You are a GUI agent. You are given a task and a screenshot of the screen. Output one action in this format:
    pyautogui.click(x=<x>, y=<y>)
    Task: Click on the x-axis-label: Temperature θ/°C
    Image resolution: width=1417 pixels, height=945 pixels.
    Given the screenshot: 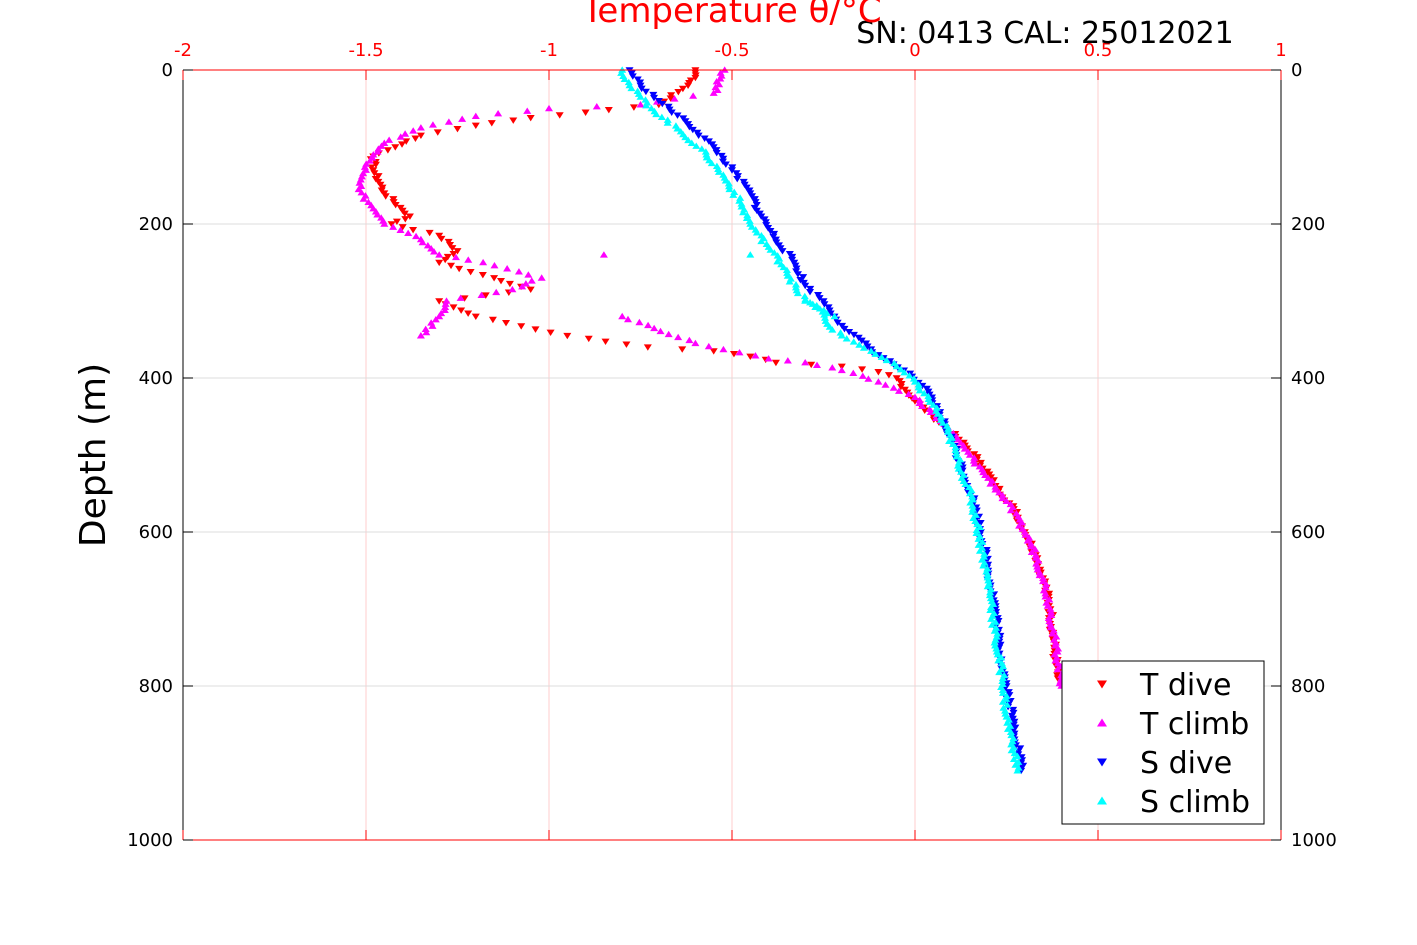 What is the action you would take?
    pyautogui.click(x=731, y=15)
    